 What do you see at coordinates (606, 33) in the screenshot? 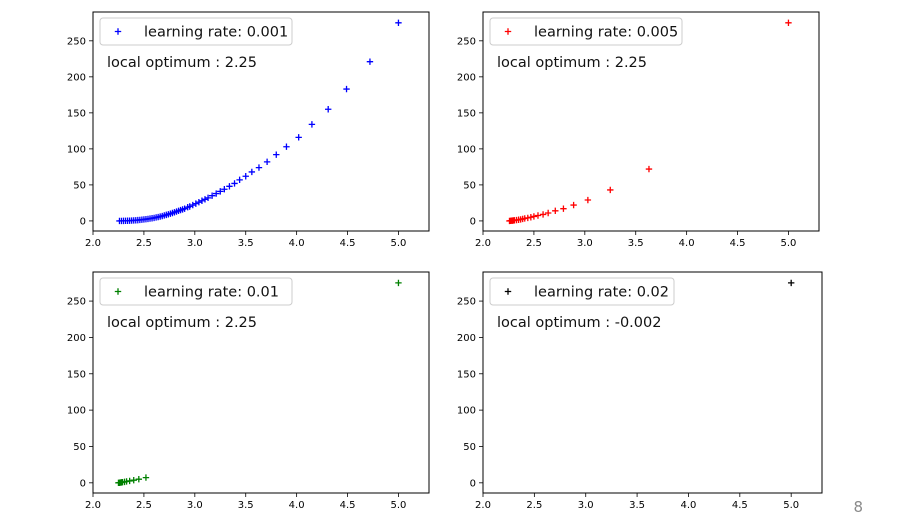
I see `legend-label: learning rate: 0.005` at bounding box center [606, 33].